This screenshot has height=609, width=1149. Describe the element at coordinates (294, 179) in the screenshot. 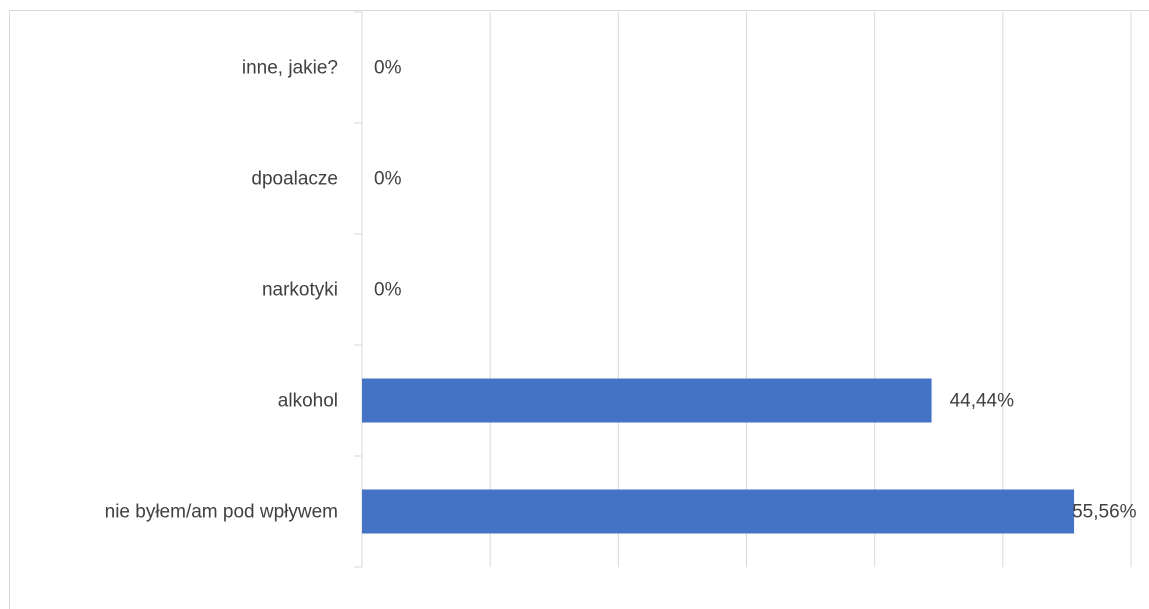

I see `category-label: dpoalacze` at that location.